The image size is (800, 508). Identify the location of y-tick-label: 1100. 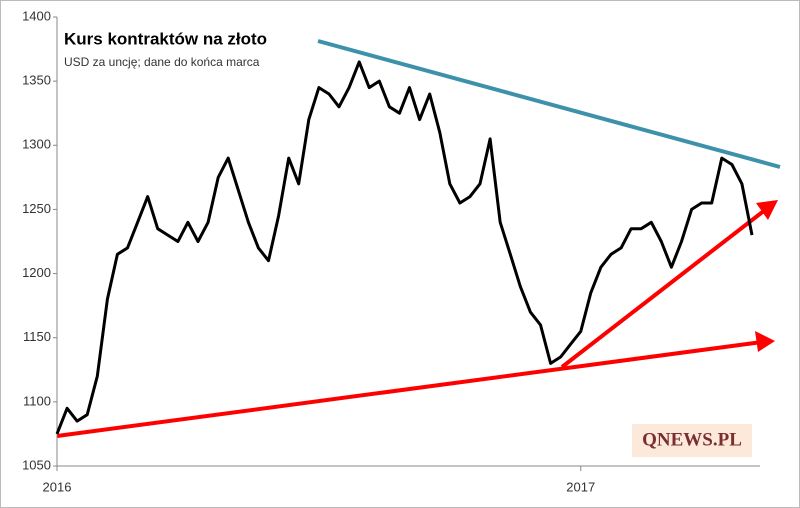
(37, 400).